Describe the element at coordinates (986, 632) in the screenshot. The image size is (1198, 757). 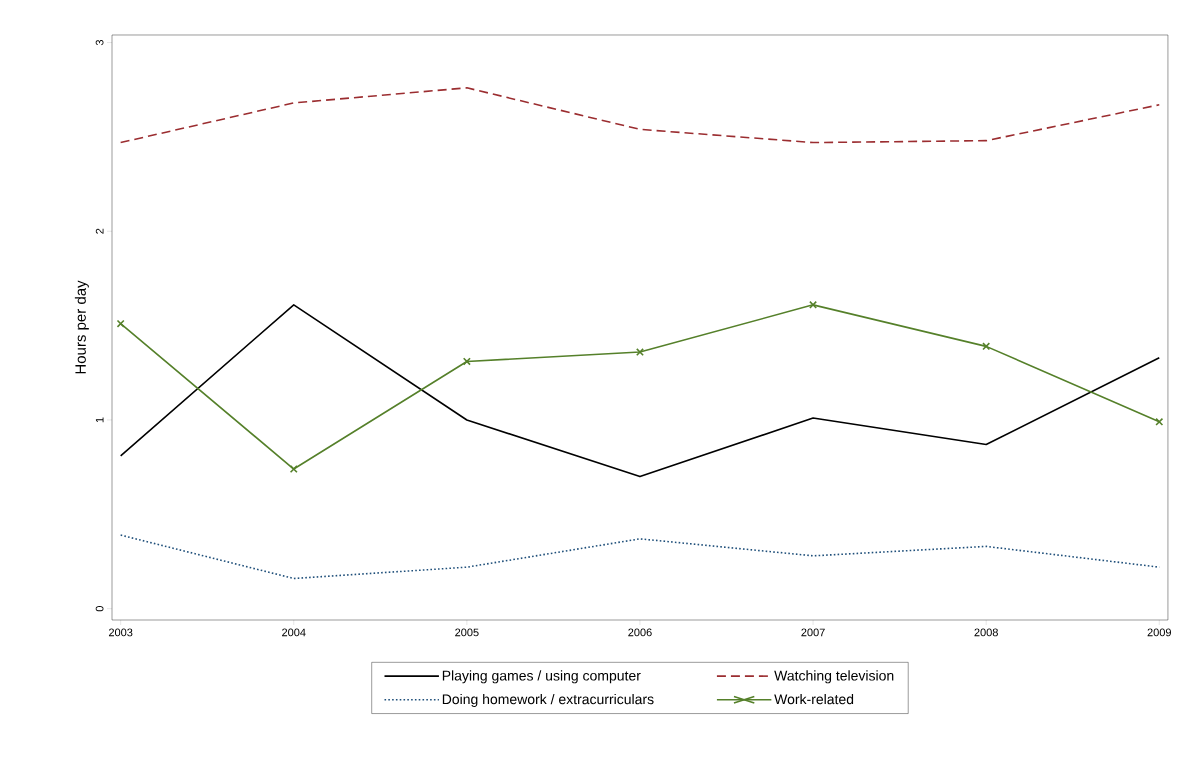
I see `x-tick-label: 2008` at that location.